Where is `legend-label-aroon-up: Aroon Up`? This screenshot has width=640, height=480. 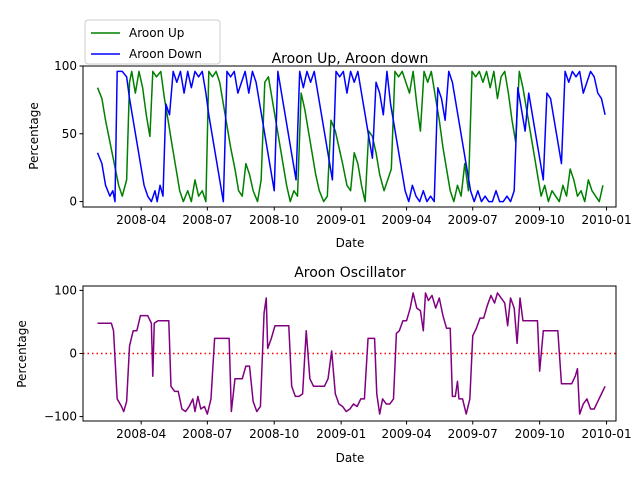
legend-label-aroon-up: Aroon Up is located at coordinates (156, 33).